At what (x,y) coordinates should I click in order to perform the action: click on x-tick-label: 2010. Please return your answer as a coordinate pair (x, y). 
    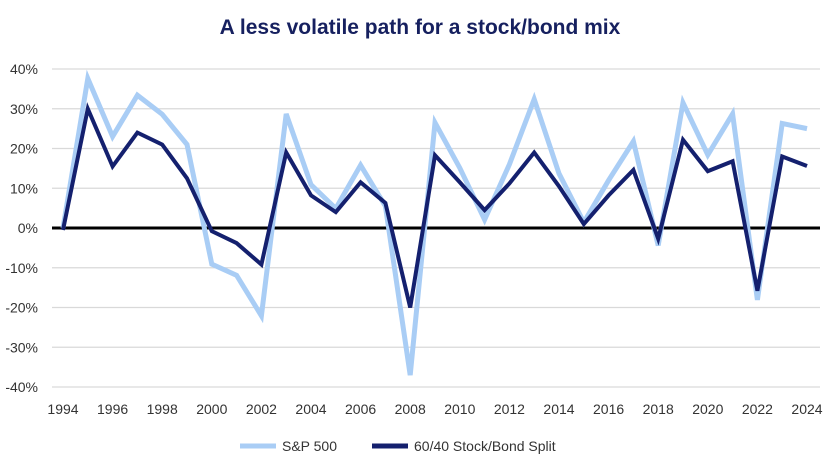
    Looking at the image, I should click on (459, 409).